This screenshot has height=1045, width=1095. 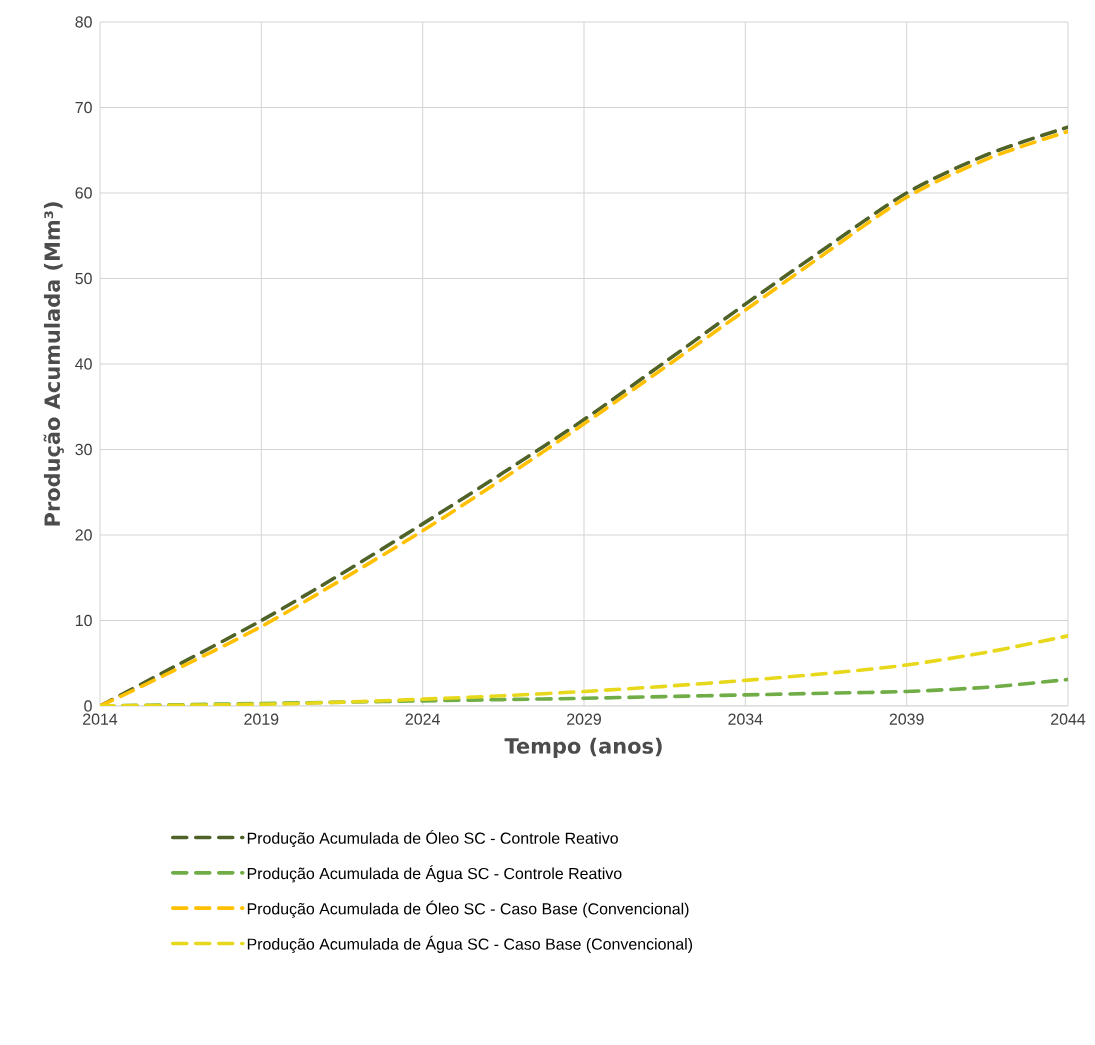 What do you see at coordinates (470, 944) in the screenshot?
I see `legend-label: Produção Acumulada de Água SC - Caso Base (Convencional)` at bounding box center [470, 944].